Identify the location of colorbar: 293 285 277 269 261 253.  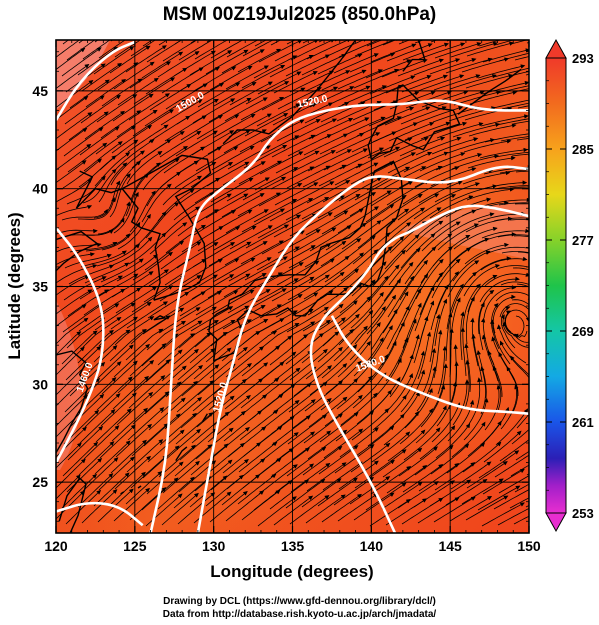
(569, 285).